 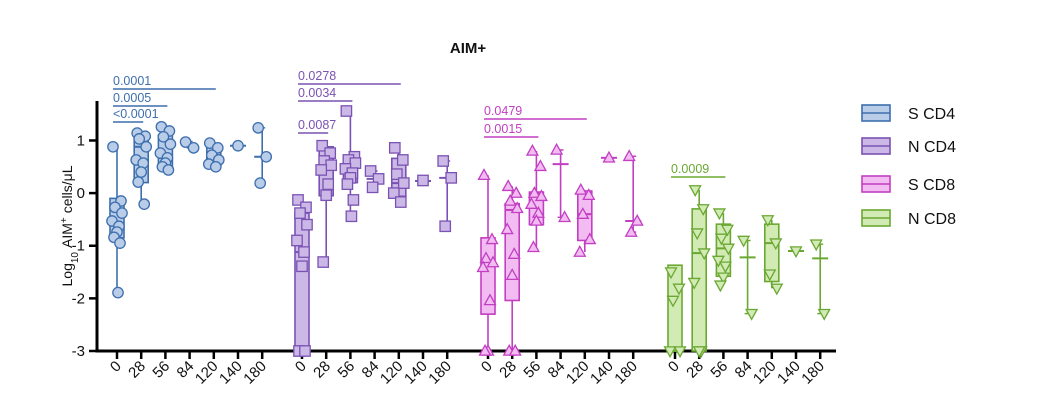 I want to click on significance-label: 0.0278, so click(x=317, y=76).